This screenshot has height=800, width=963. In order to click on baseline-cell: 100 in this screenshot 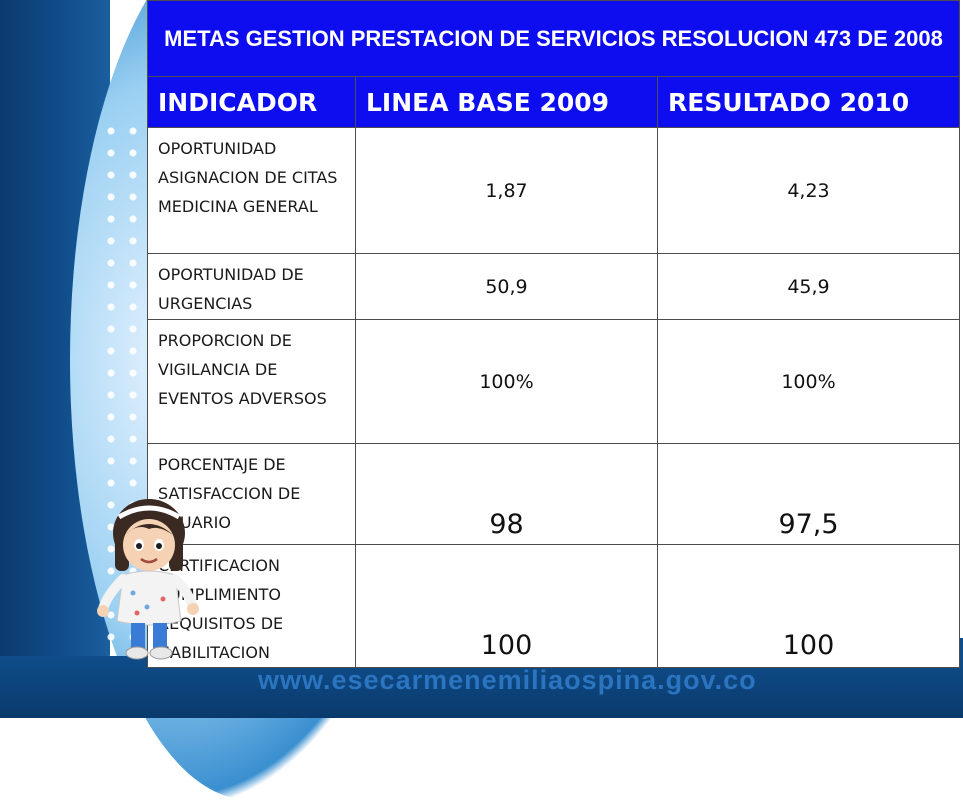, I will do `click(506, 606)`.